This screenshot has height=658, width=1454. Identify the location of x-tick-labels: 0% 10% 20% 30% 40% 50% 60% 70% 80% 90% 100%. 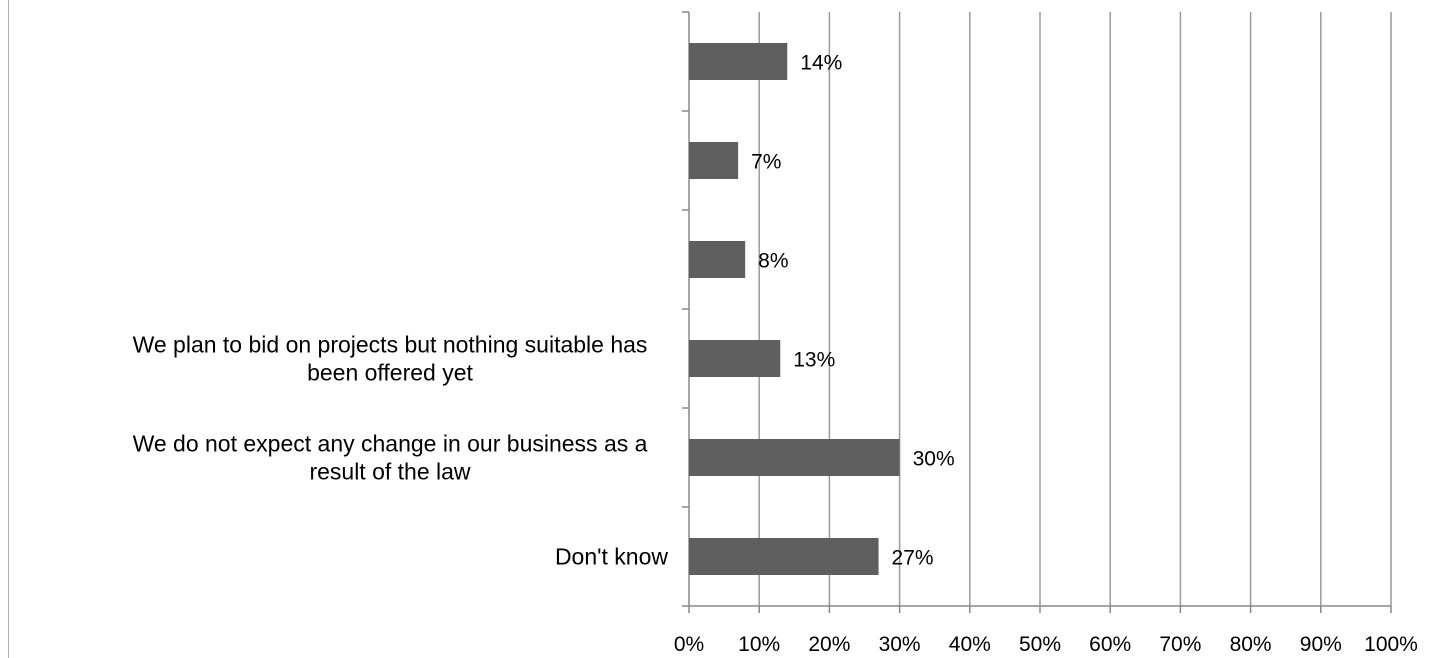
(1046, 644).